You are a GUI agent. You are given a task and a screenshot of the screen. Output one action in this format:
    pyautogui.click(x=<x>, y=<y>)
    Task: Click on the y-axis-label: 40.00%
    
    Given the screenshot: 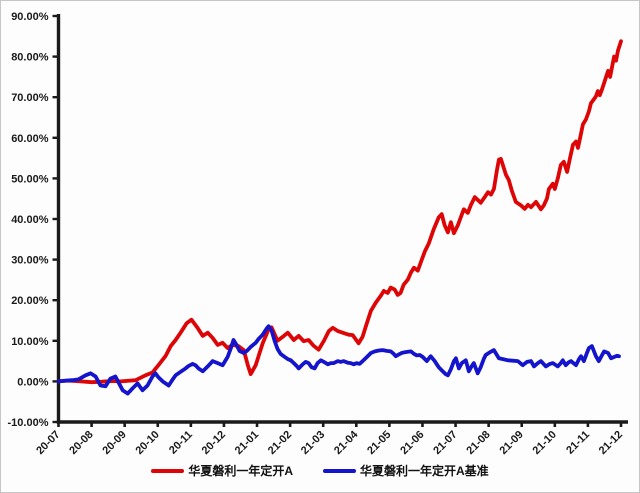 What is the action you would take?
    pyautogui.click(x=30, y=220)
    